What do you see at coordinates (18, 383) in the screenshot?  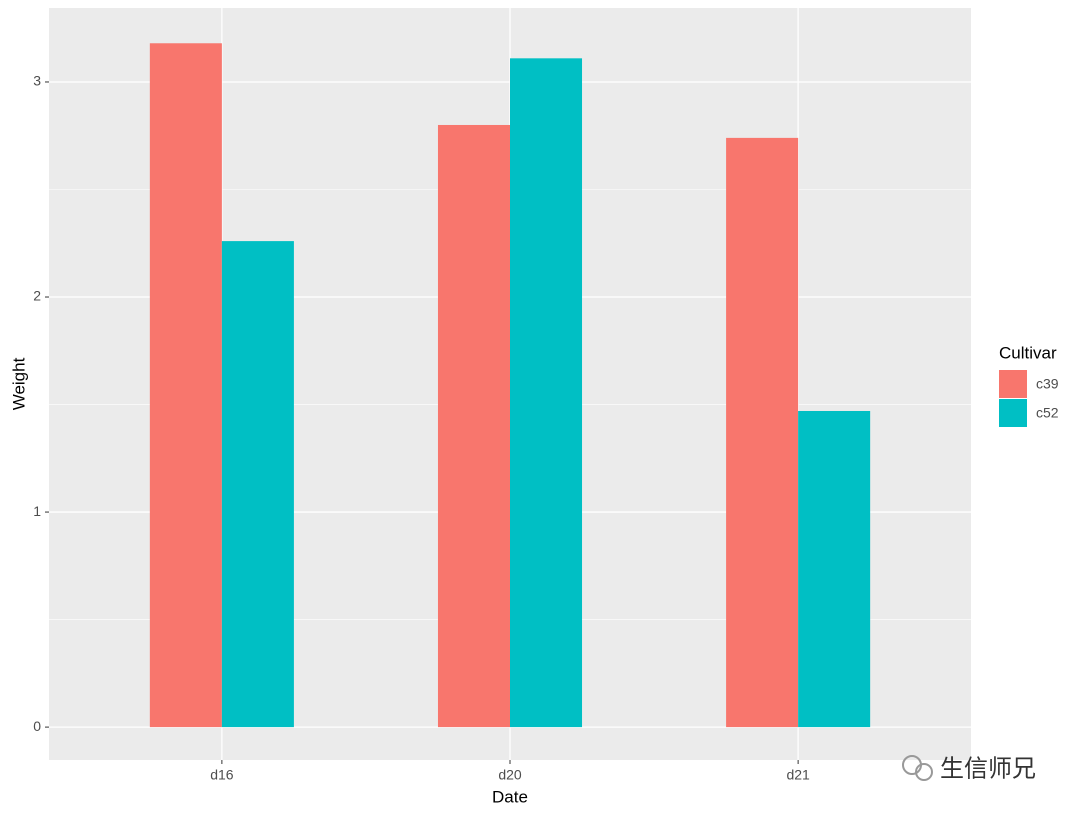 I see `y-axis-title: Weight` at bounding box center [18, 383].